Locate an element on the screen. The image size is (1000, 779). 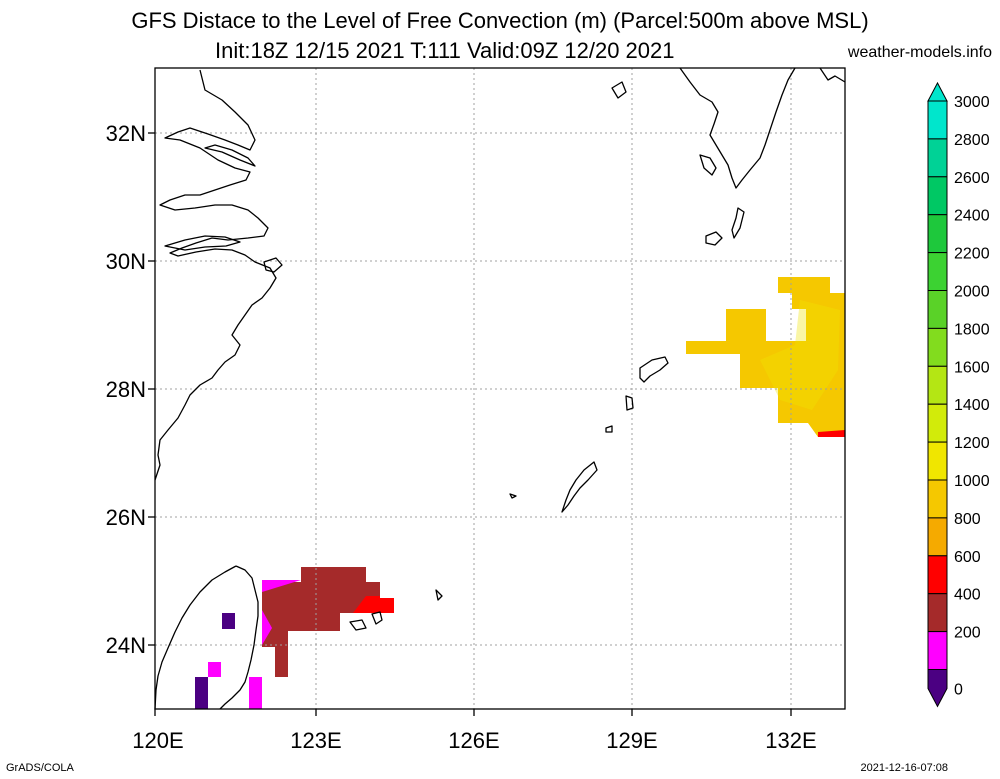
colorbar-label: 2200 is located at coordinates (972, 254).